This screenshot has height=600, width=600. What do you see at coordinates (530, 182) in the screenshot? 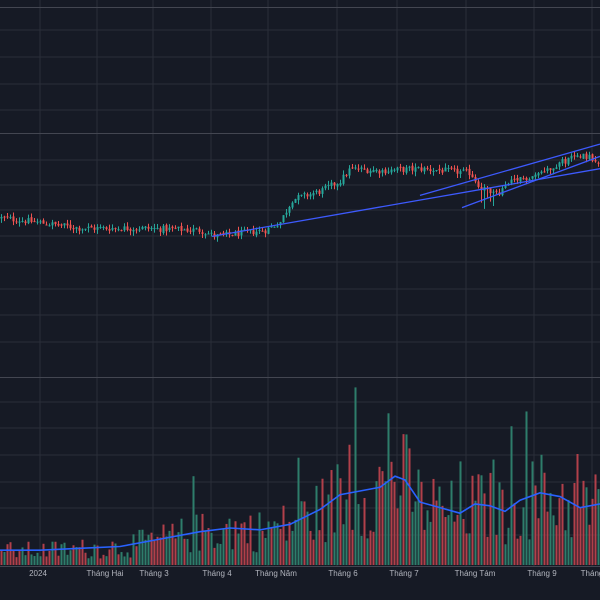
I see `trendline` at bounding box center [530, 182].